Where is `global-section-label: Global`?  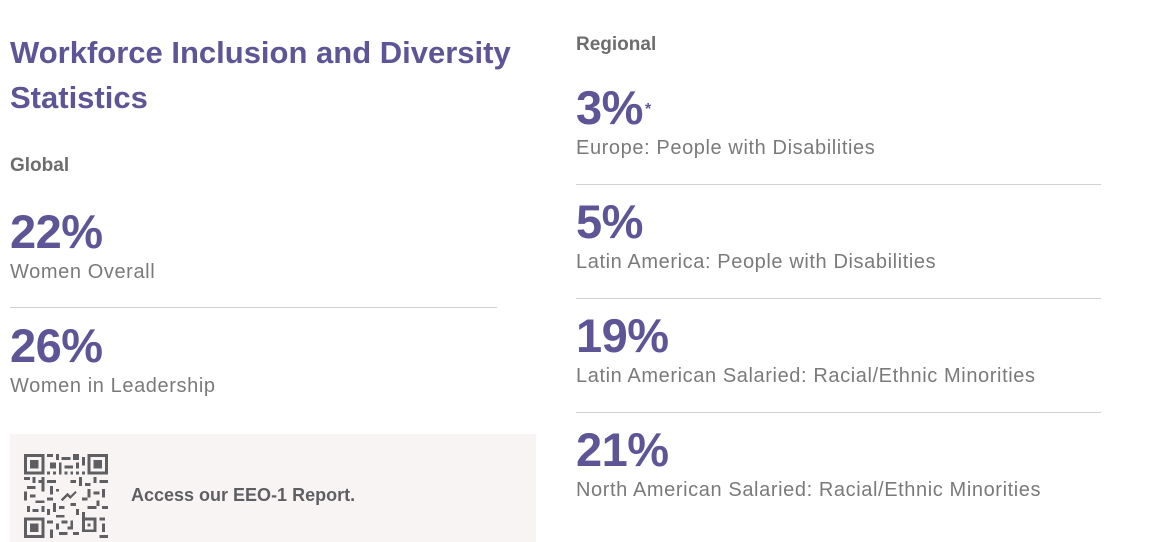
global-section-label: Global is located at coordinates (40, 165).